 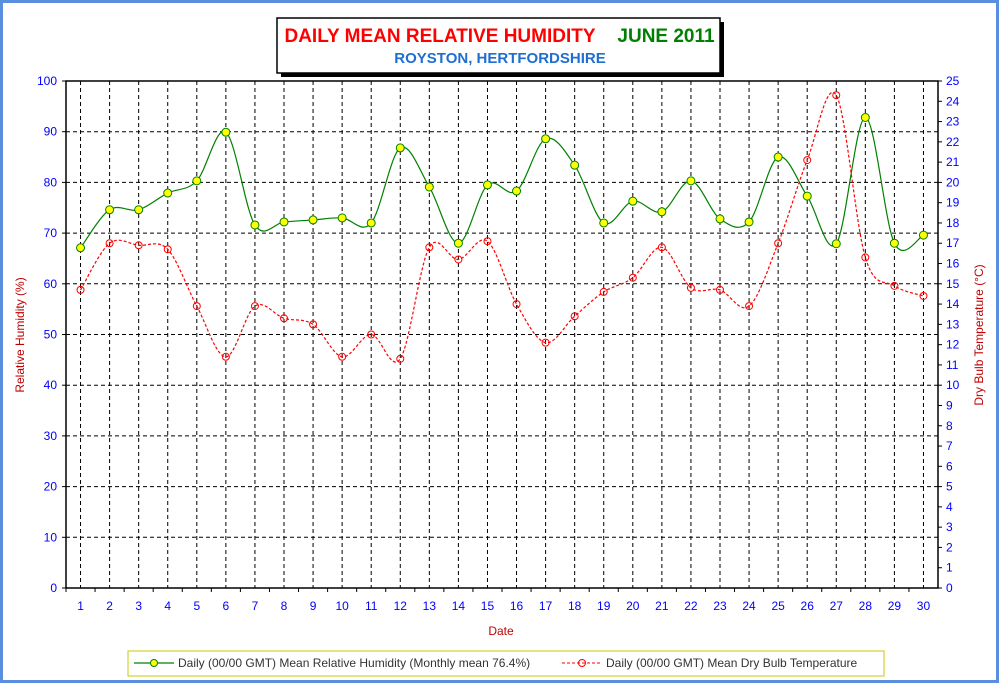 What do you see at coordinates (226, 606) in the screenshot?
I see `x-tick-label: 6` at bounding box center [226, 606].